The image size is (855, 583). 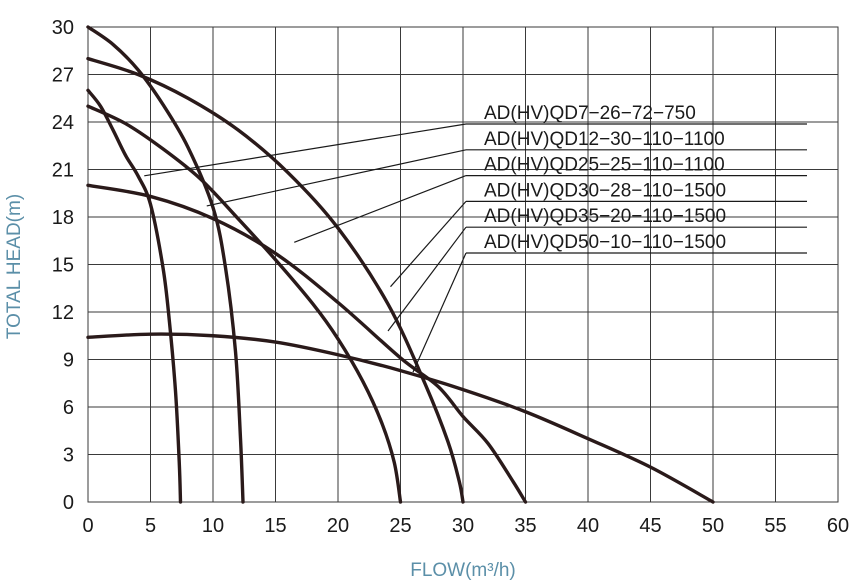 What do you see at coordinates (838, 526) in the screenshot?
I see `x-tick-label: 60` at bounding box center [838, 526].